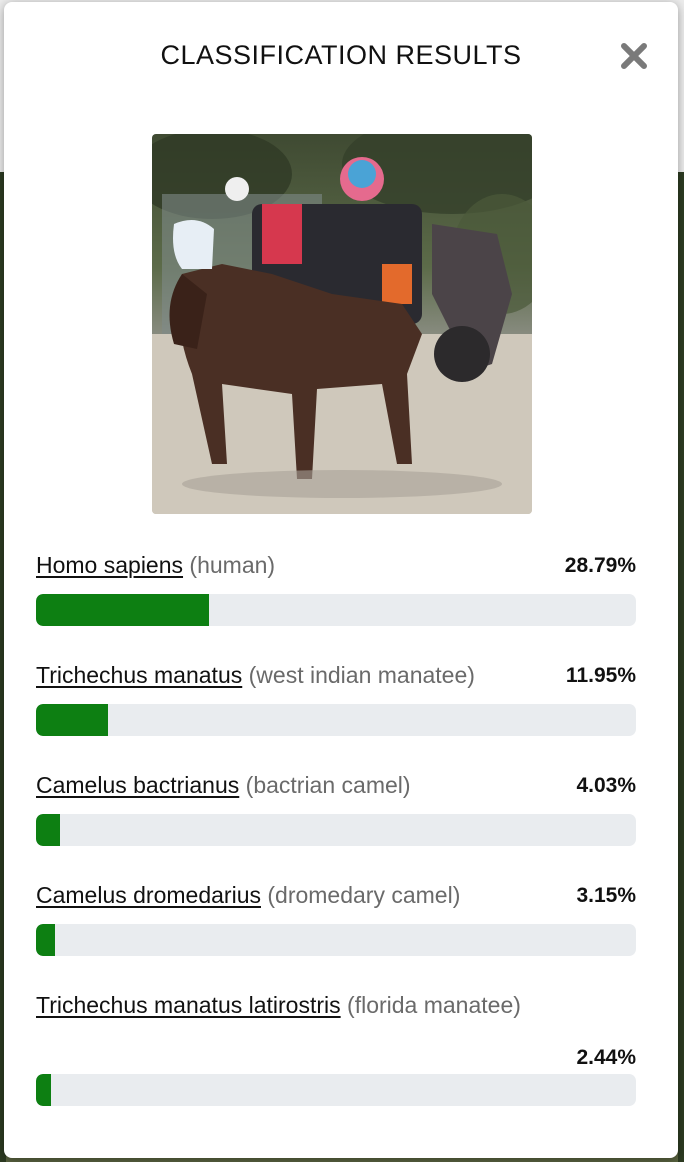 The height and width of the screenshot is (1162, 684). I want to click on result-name: Homo sapiens (human), so click(296, 565).